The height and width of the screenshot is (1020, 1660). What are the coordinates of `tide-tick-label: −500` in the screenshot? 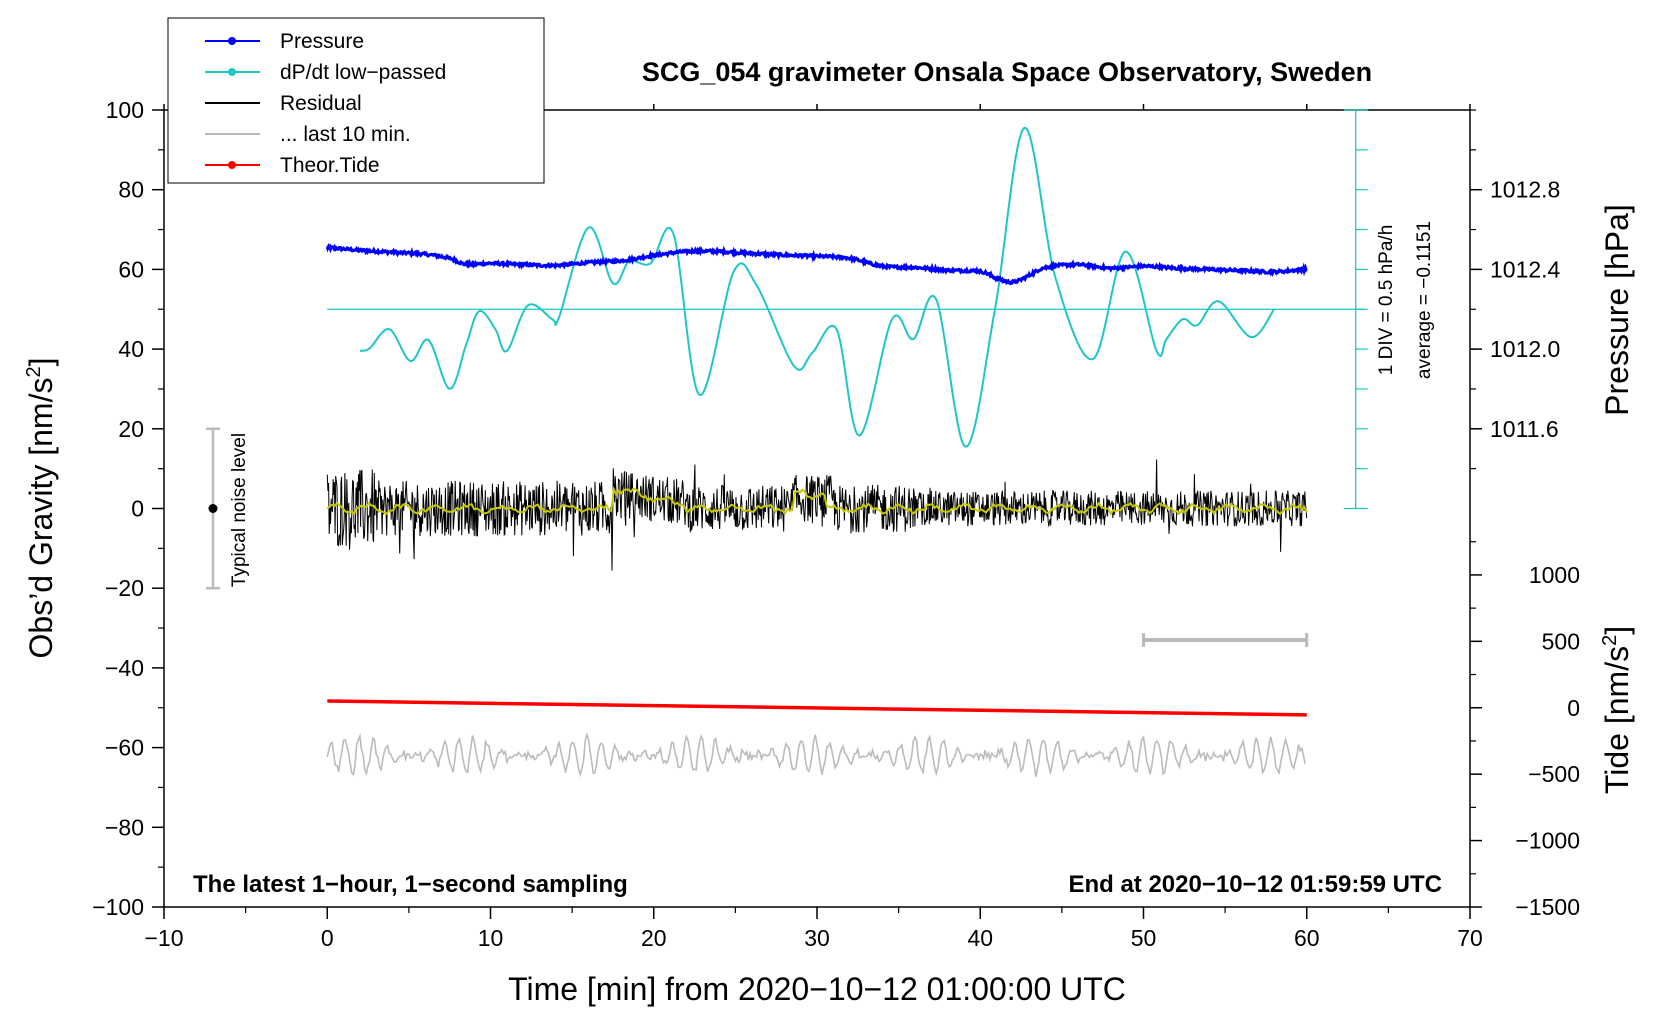 It's located at (1554, 774).